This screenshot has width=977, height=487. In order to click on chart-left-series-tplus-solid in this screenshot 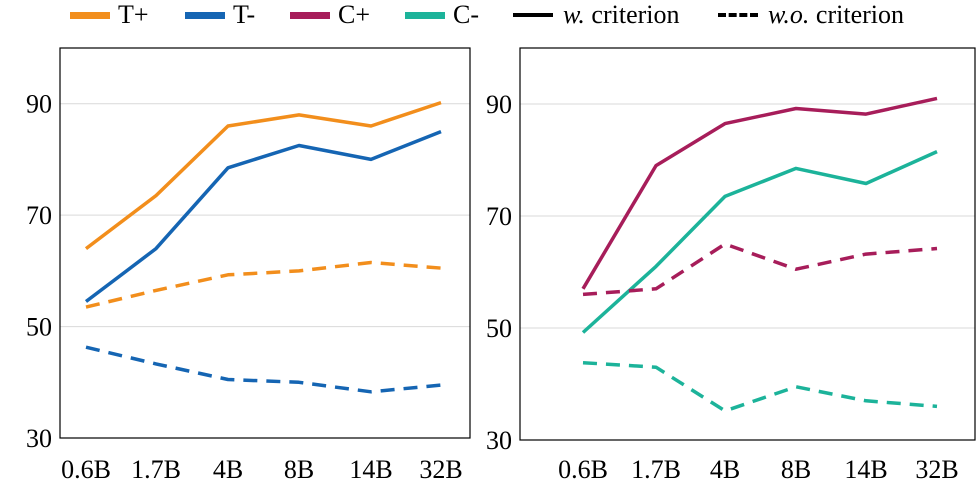, I will do `click(263, 175)`.